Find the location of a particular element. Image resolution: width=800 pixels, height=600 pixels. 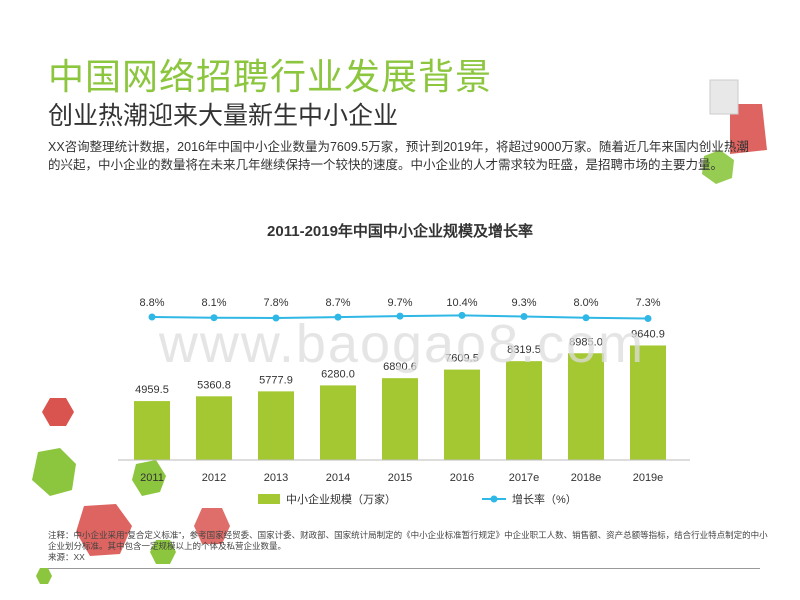

x-tick-label: 2013 is located at coordinates (276, 478).